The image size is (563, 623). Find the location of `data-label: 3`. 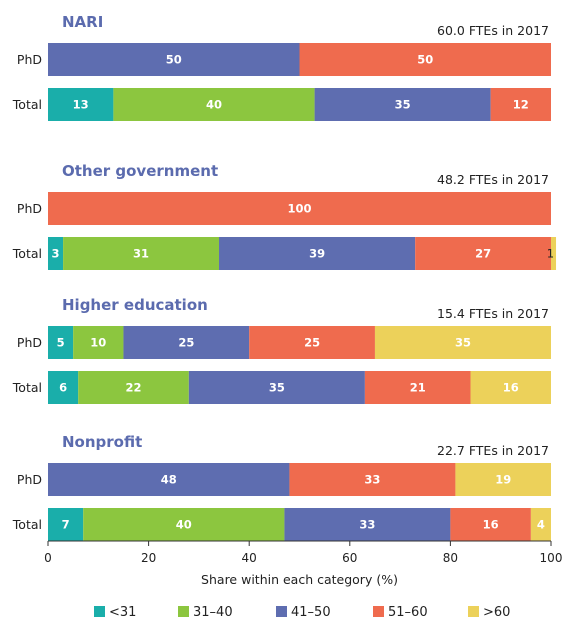

data-label: 3 is located at coordinates (56, 254).